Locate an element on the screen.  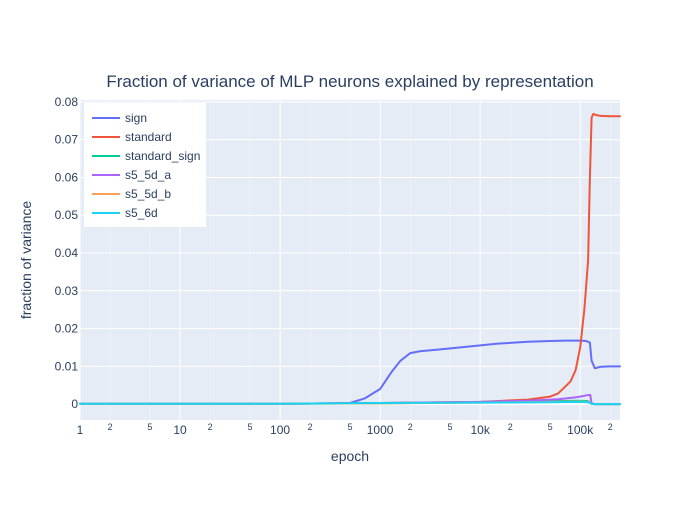
y-axis-title: fraction of variance is located at coordinates (26, 260).